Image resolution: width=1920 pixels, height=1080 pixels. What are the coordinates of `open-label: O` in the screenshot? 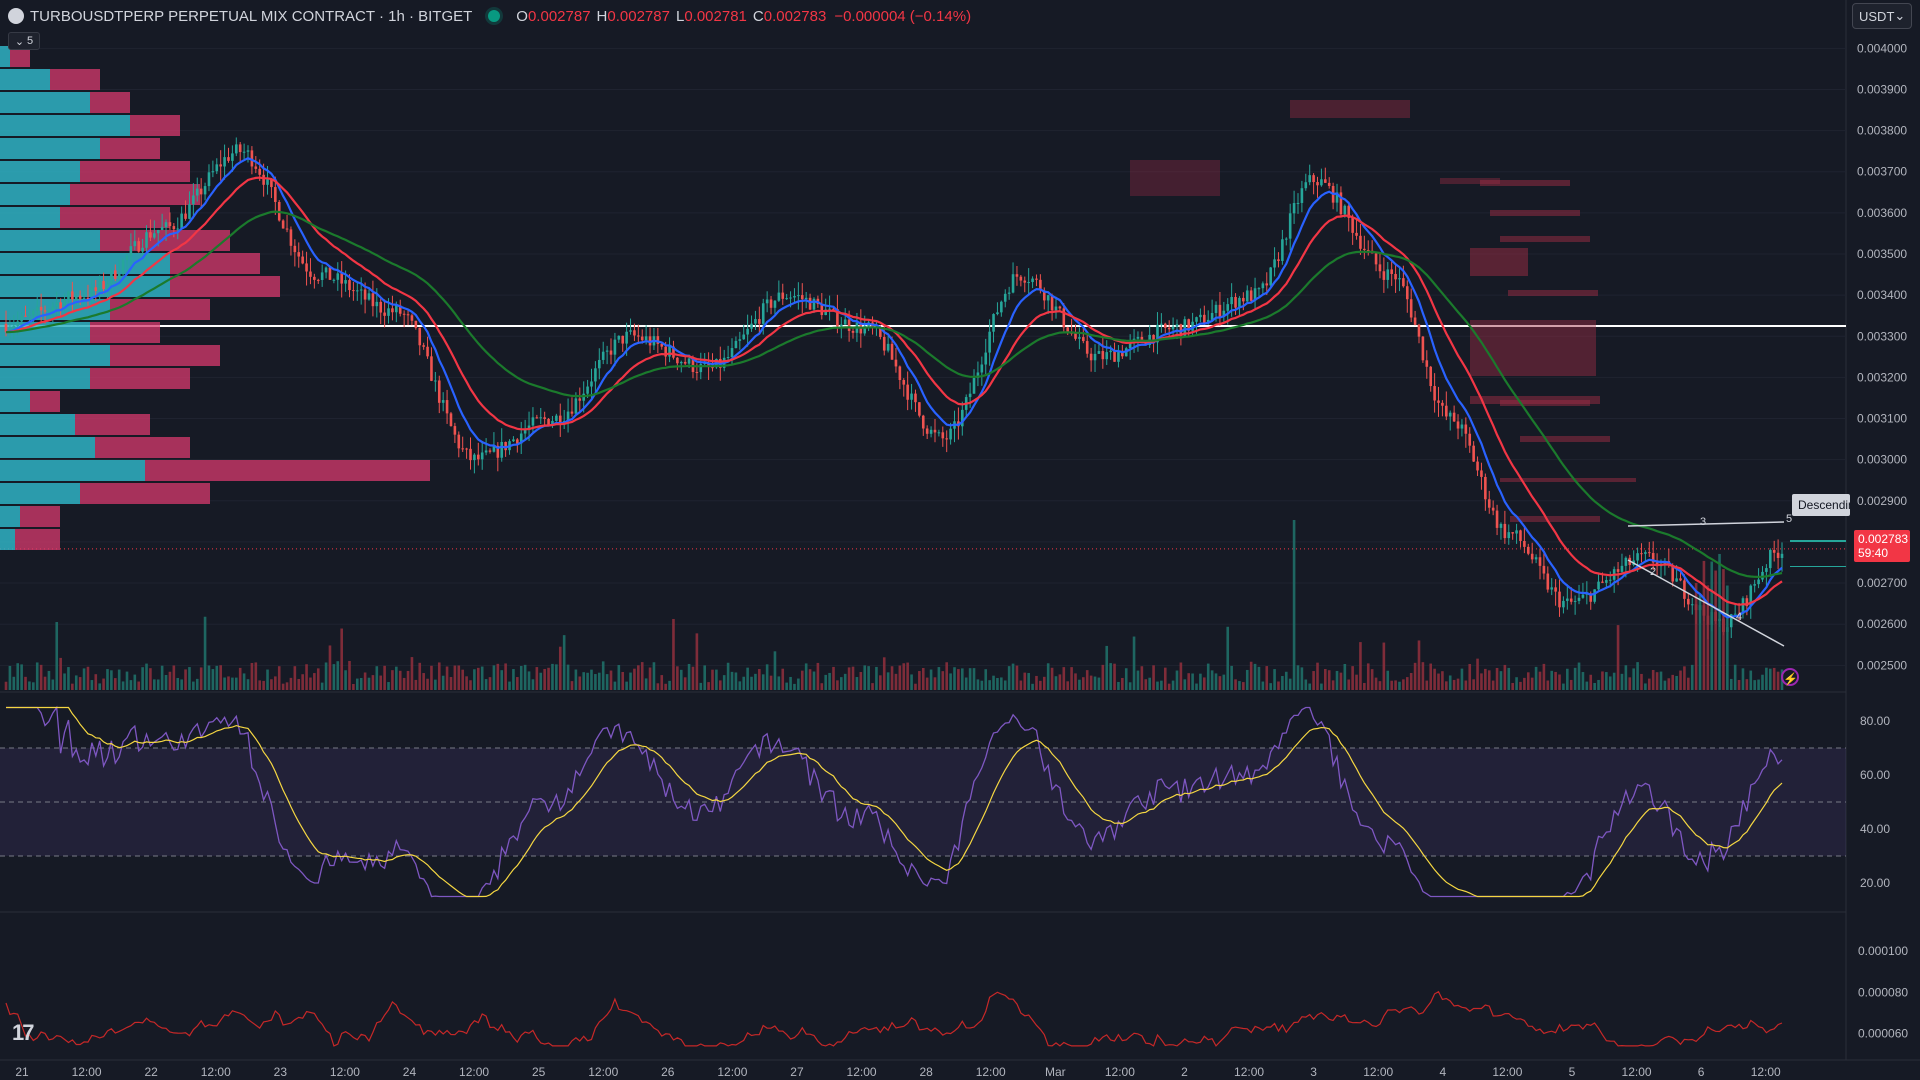 It's located at (522, 16).